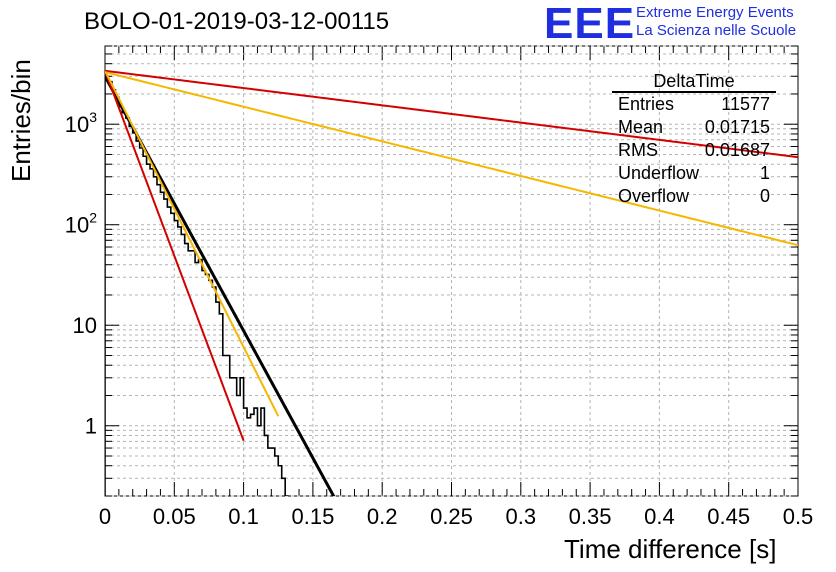  I want to click on stats-value: 0.01715, so click(737, 127).